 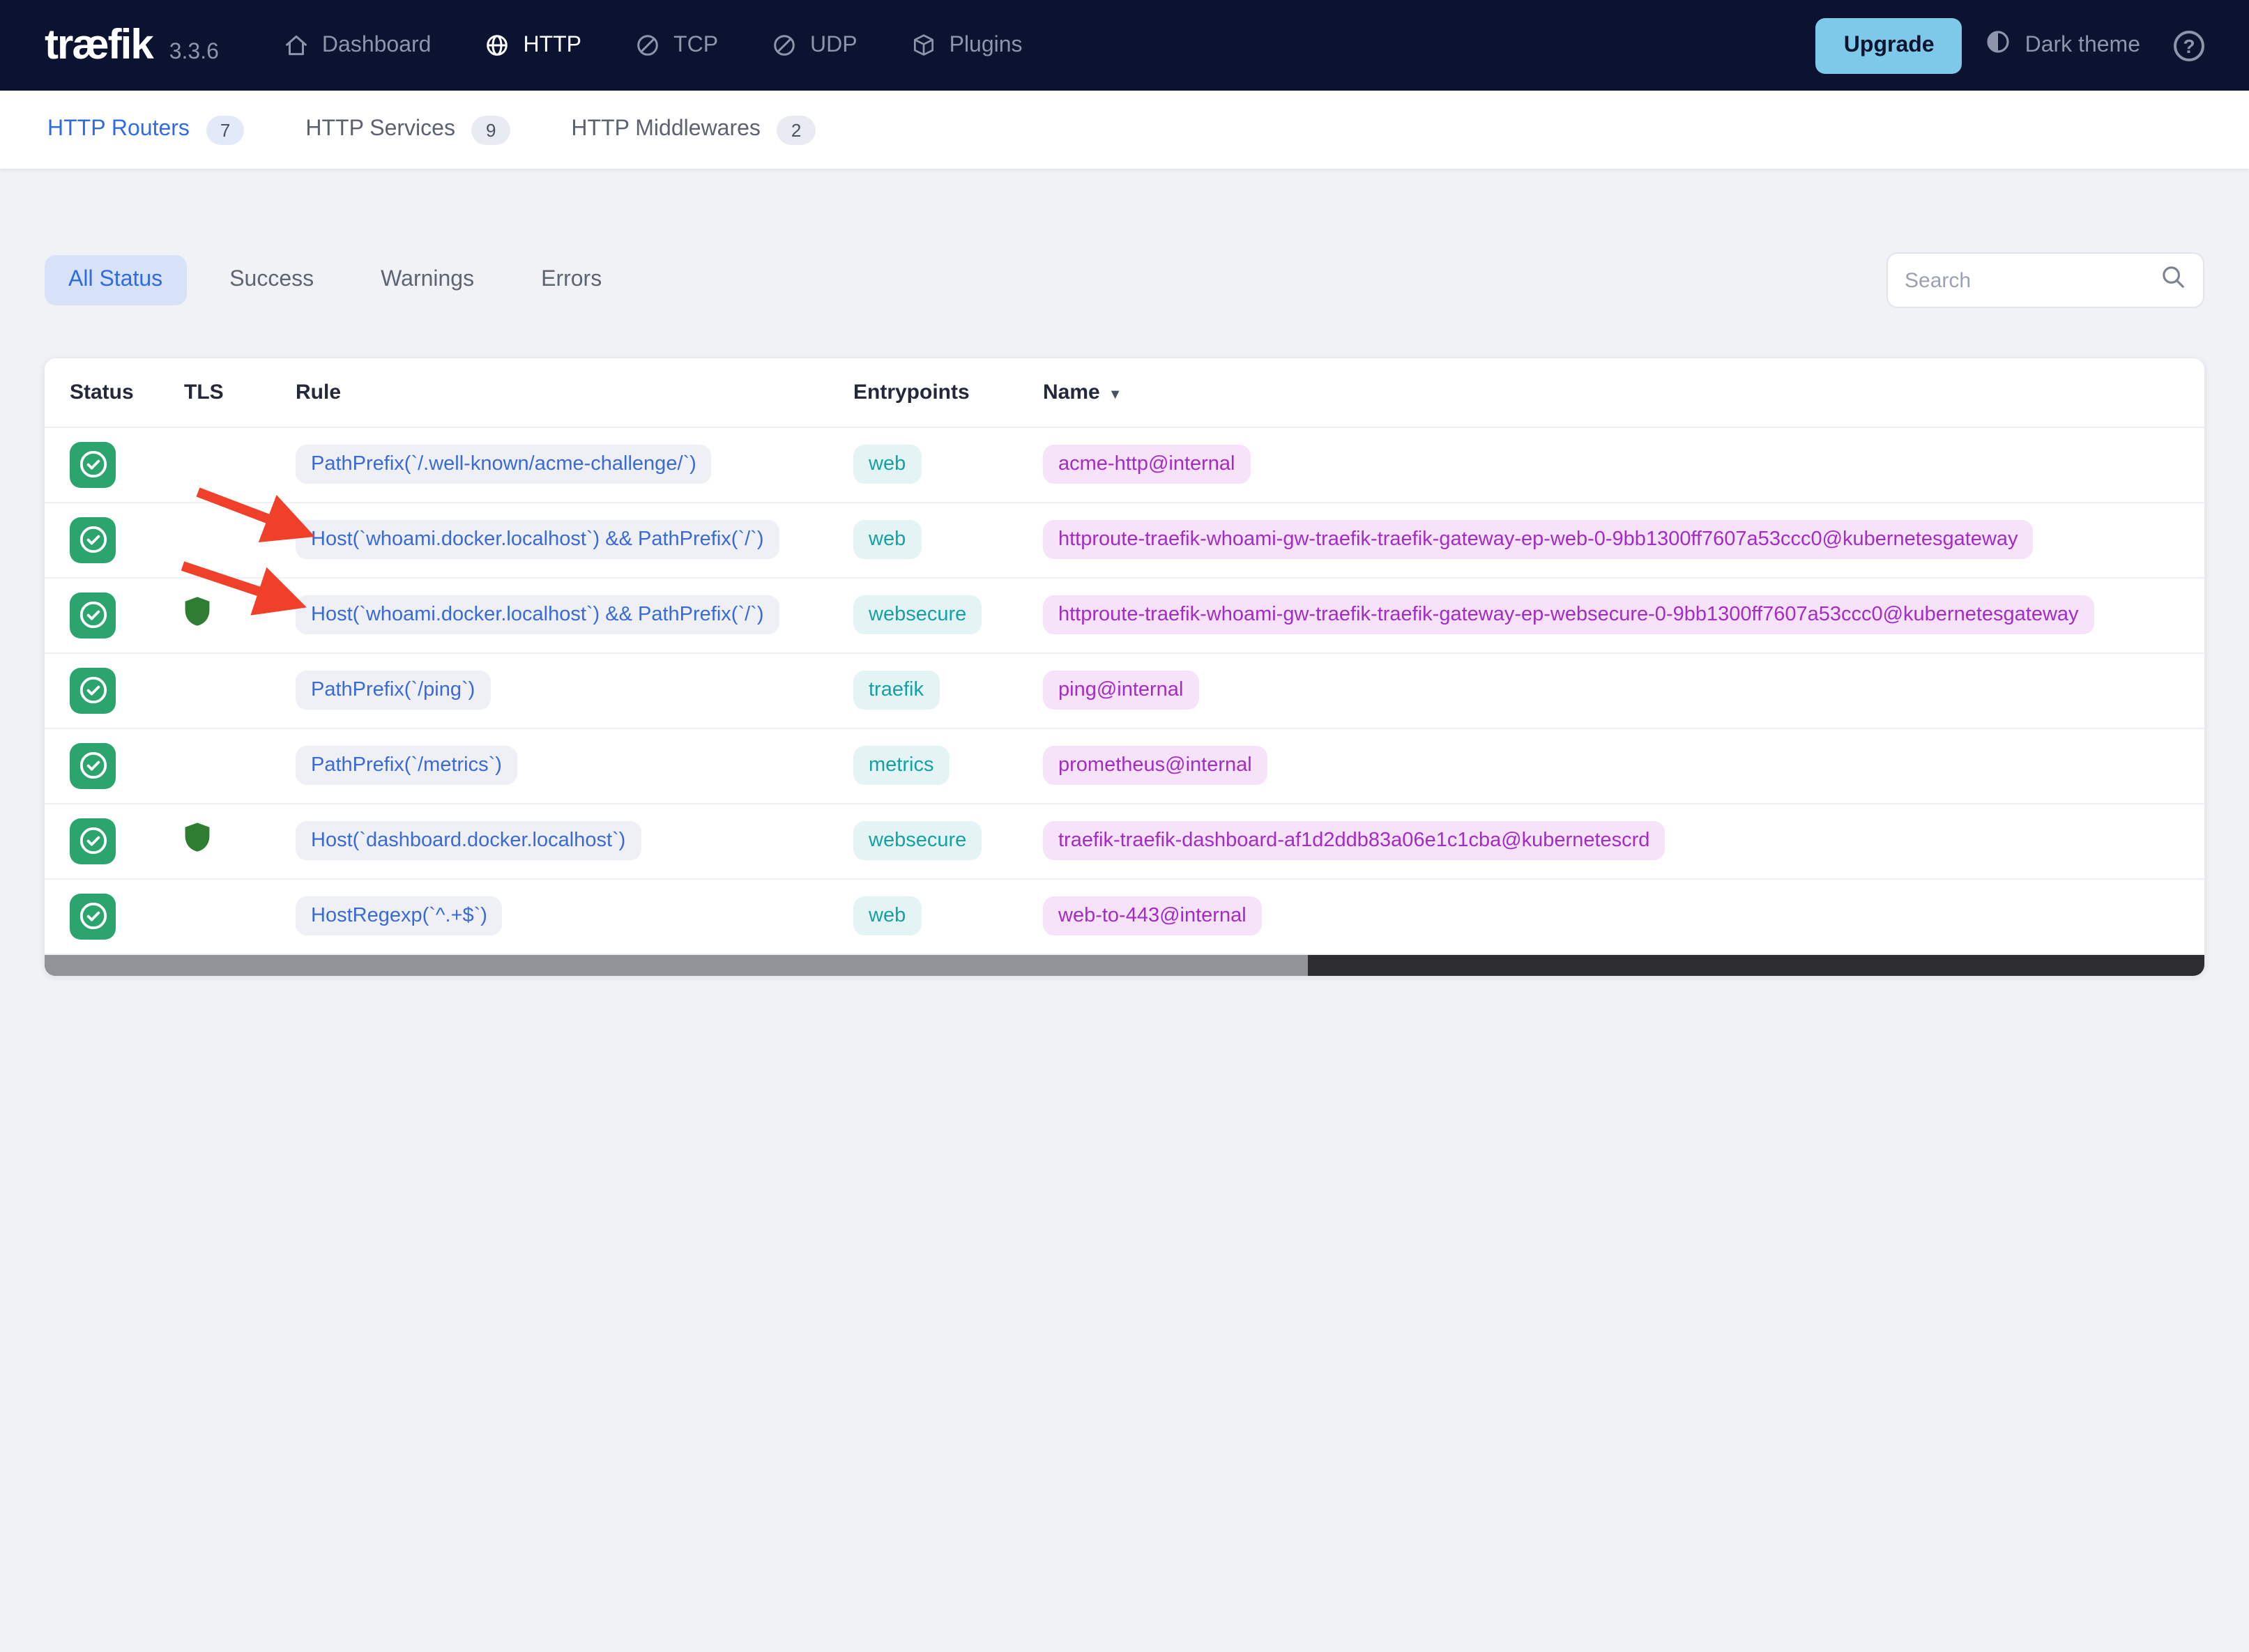 I want to click on search-box, so click(x=2045, y=280).